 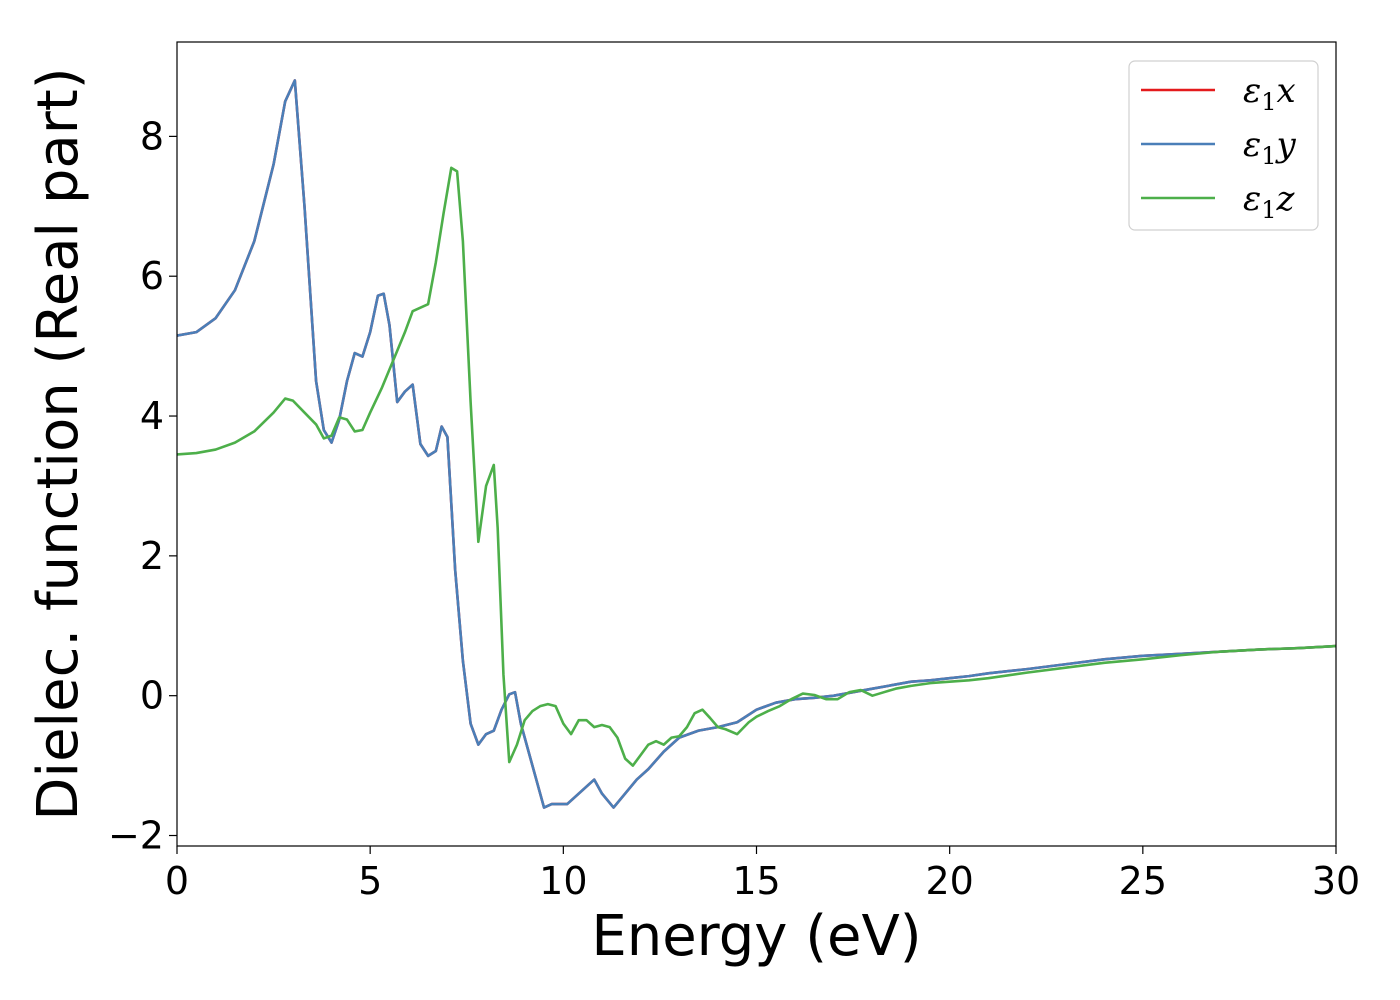 What do you see at coordinates (756, 936) in the screenshot?
I see `x-axis-title: Energy (eV)` at bounding box center [756, 936].